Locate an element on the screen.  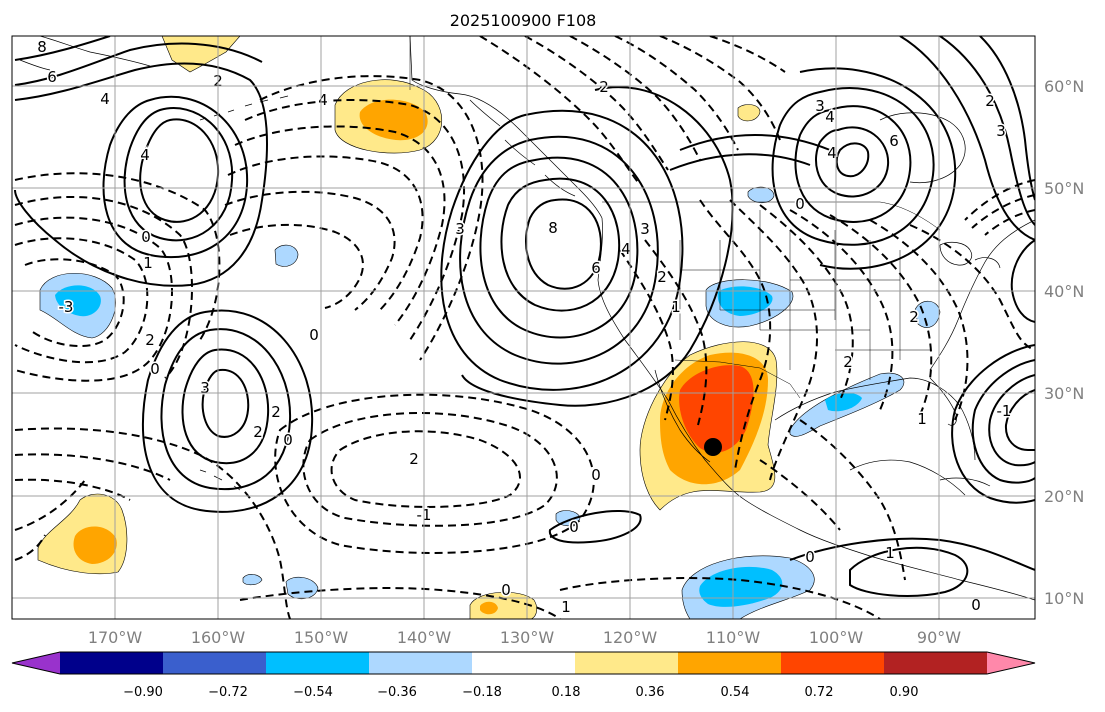
shade-negative-pacific-south-core is located at coordinates (741, 586).